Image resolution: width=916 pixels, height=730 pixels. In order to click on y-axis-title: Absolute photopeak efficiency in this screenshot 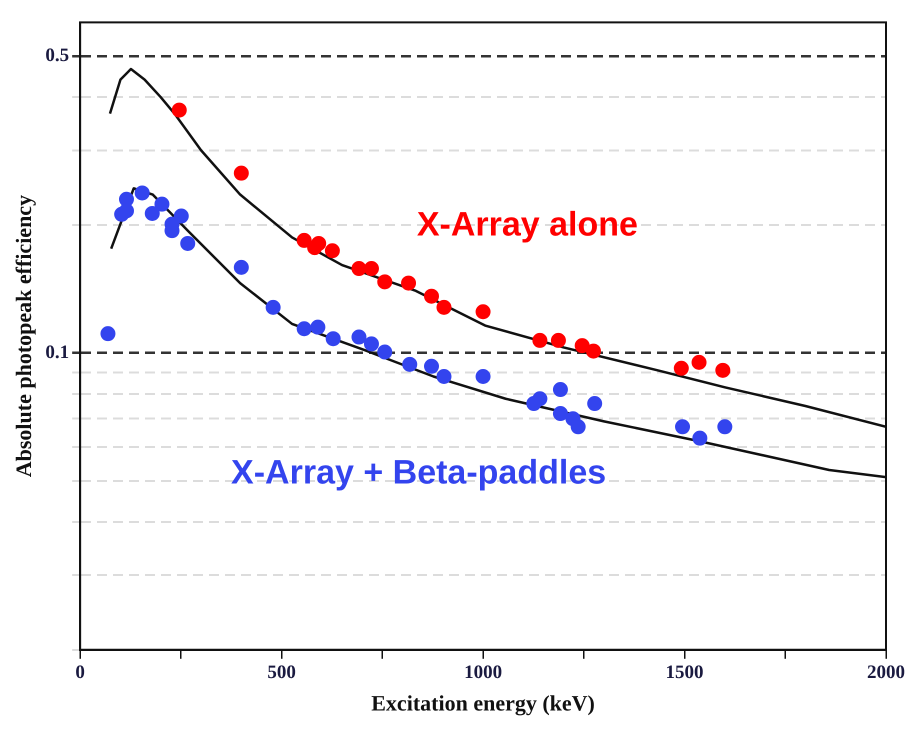, I will do `click(23, 336)`.